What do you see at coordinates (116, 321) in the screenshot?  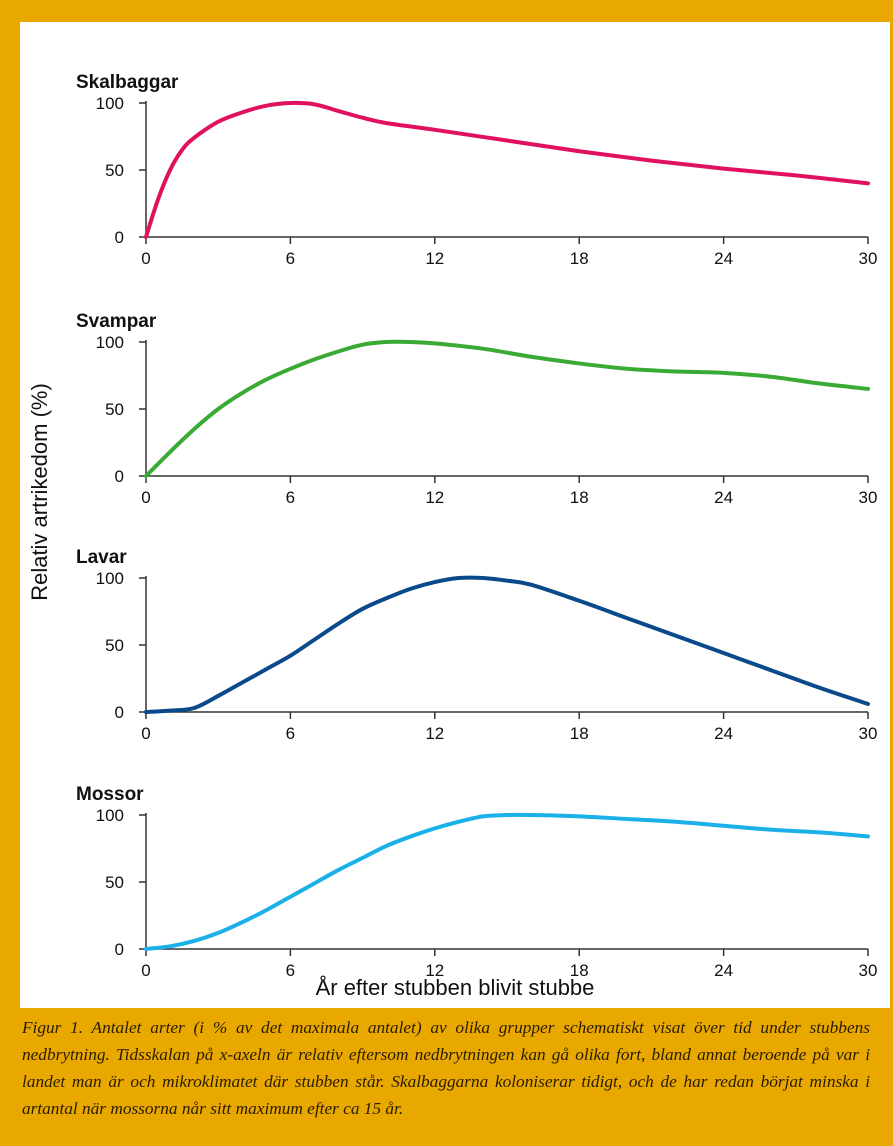 I see `panel-title-svampar: Svampar` at bounding box center [116, 321].